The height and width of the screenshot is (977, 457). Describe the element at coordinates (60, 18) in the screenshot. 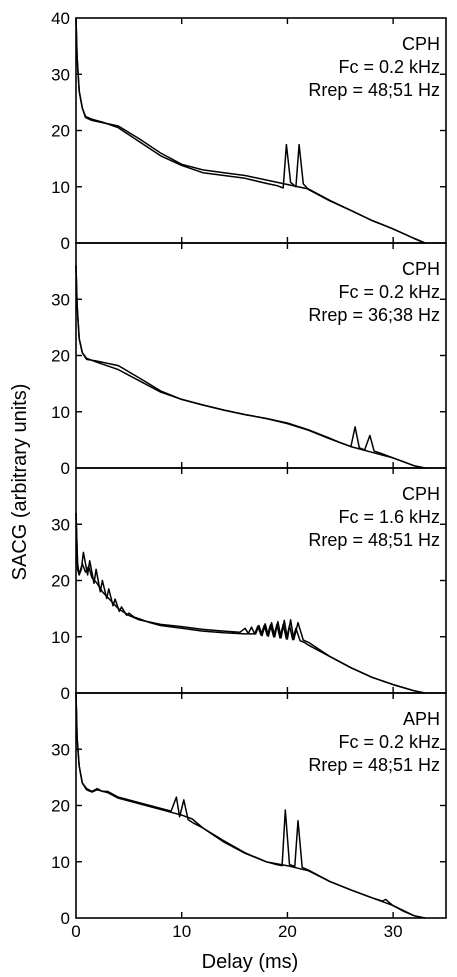

I see `y-tick-label: 40` at that location.